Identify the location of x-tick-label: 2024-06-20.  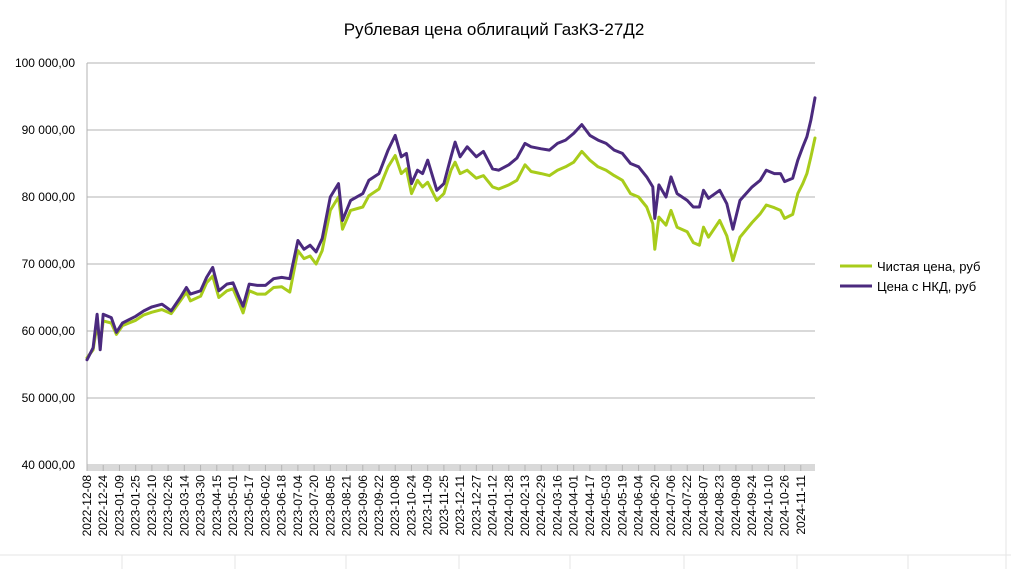
(655, 506).